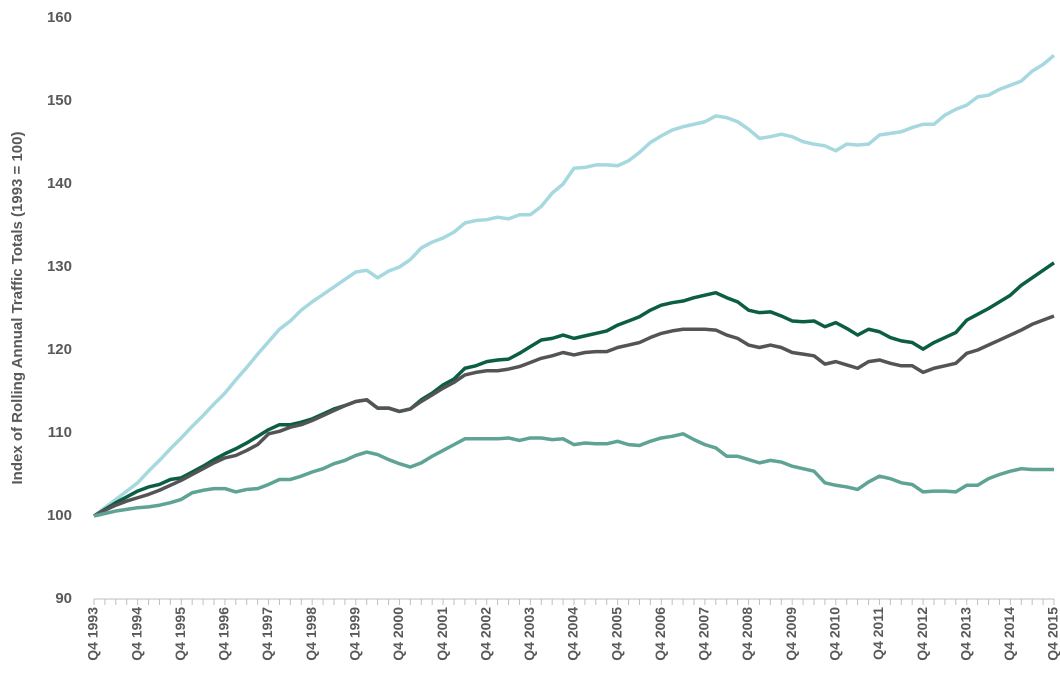  What do you see at coordinates (878, 633) in the screenshot?
I see `x-tick-label: Q4 2011` at bounding box center [878, 633].